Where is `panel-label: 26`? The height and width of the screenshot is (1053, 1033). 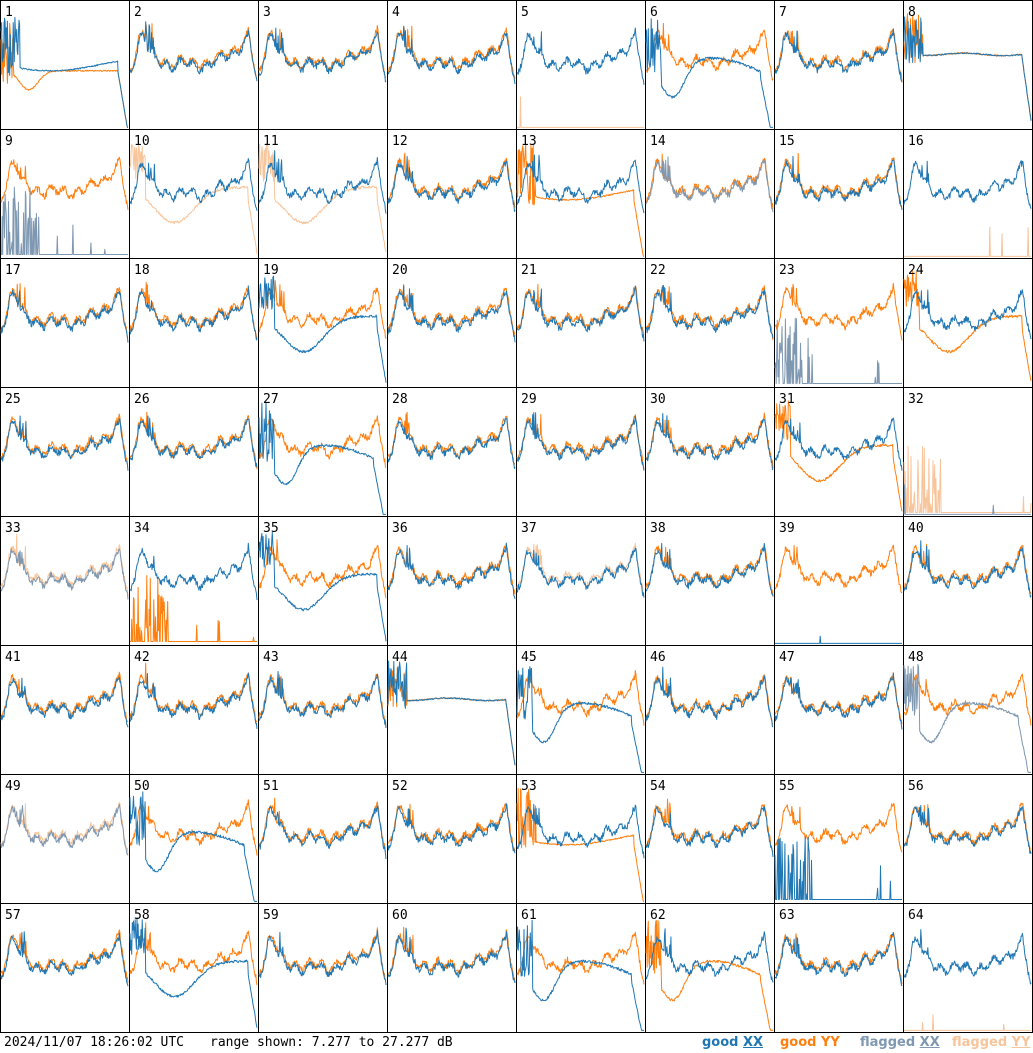
panel-label: 26 is located at coordinates (142, 399).